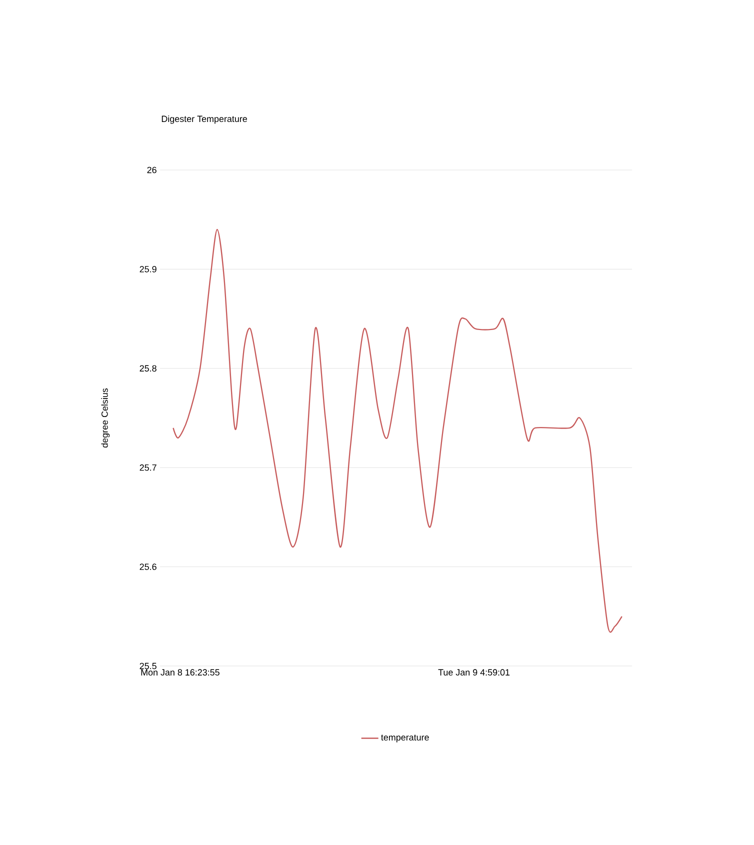 This screenshot has height=845, width=754. I want to click on x-tick-label: Tue Jan 9 4:59:01, so click(474, 672).